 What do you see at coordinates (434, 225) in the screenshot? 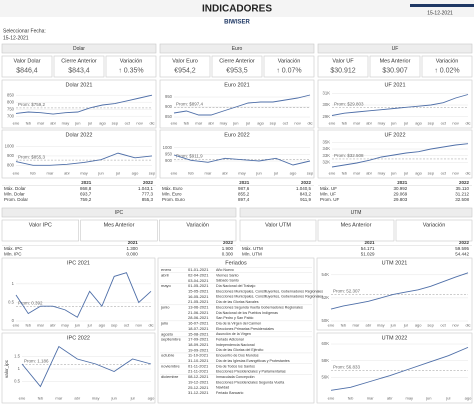
I see `kpi-label: Variación` at bounding box center [434, 225].